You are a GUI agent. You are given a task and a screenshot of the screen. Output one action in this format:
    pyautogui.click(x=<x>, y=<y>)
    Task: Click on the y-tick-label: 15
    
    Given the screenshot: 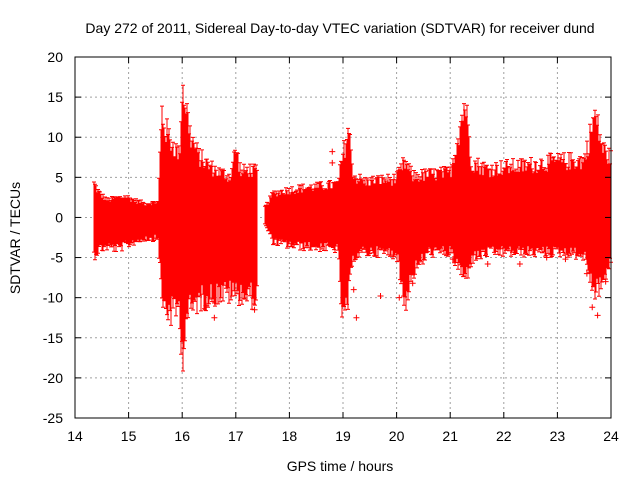 What is the action you would take?
    pyautogui.click(x=55, y=97)
    